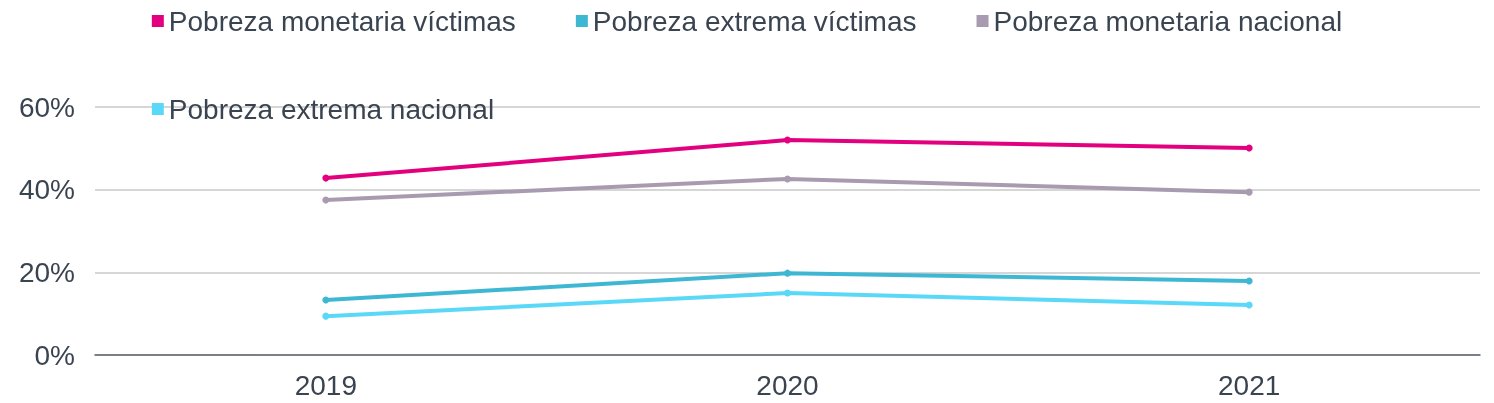  Describe the element at coordinates (54, 355) in the screenshot. I see `y-tick-label: 0%` at that location.